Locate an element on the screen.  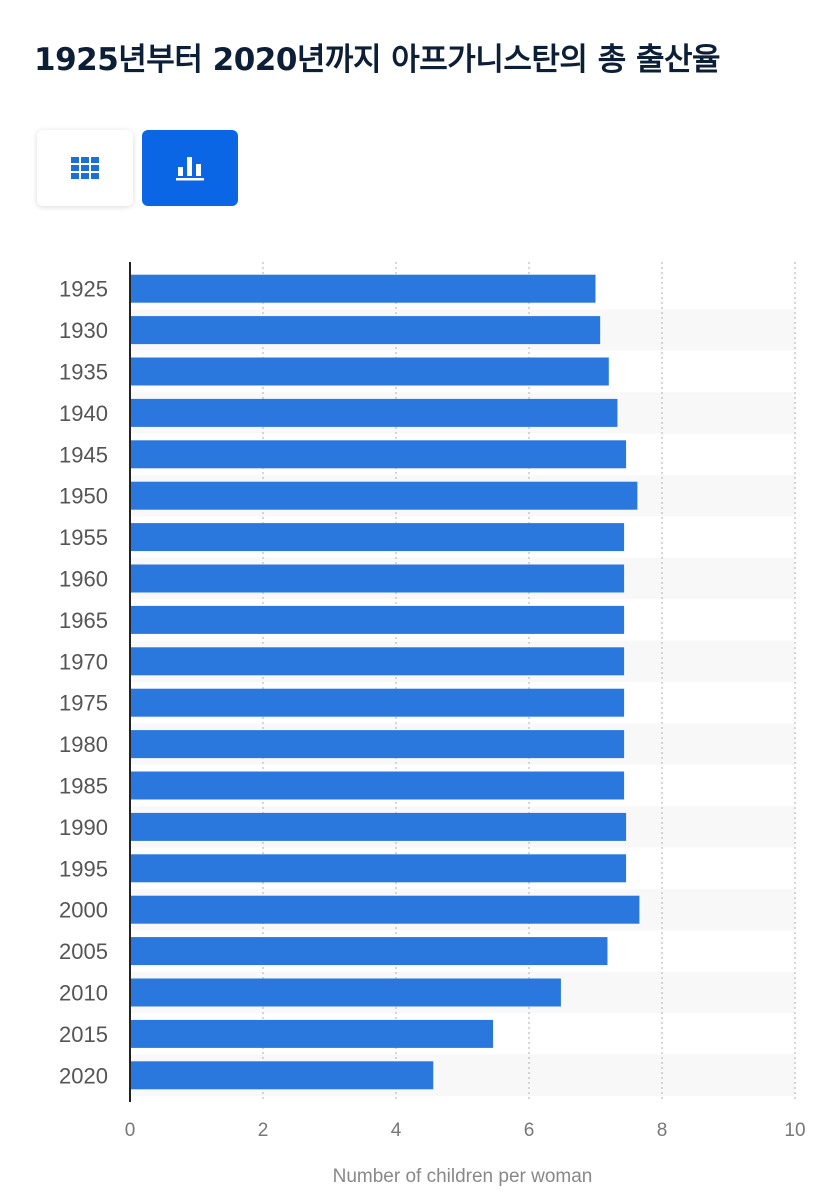
y-category-label: 1960 is located at coordinates (83, 579).